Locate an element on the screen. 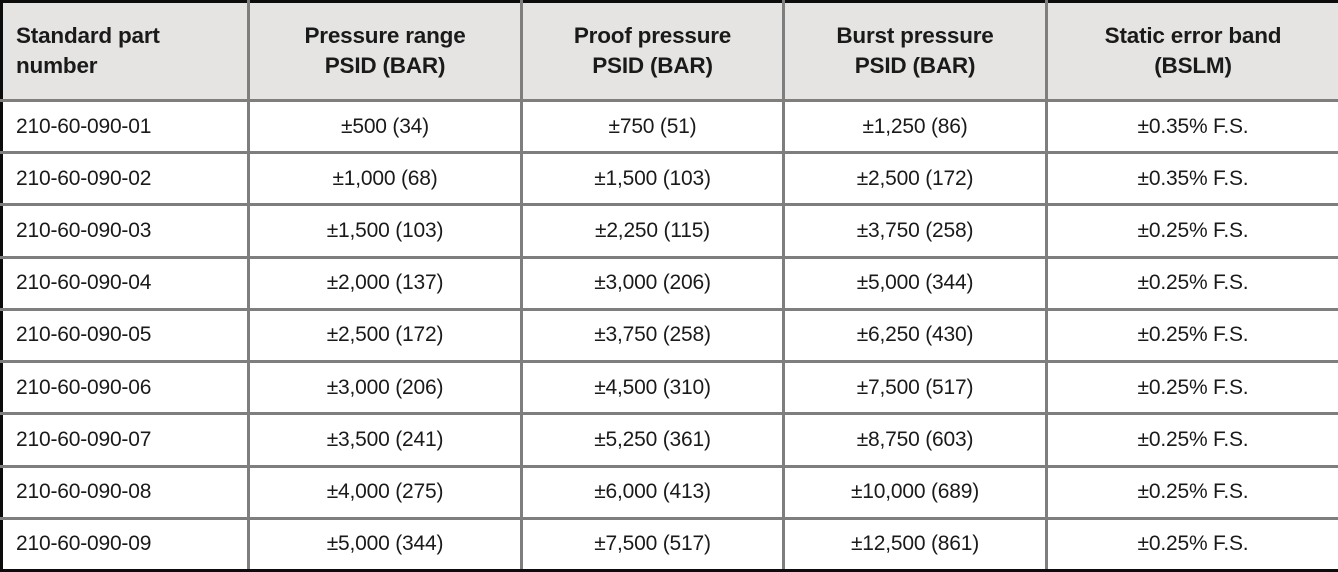 The height and width of the screenshot is (572, 1338). burst-pressure-cell: ±3,750 (258) is located at coordinates (915, 231).